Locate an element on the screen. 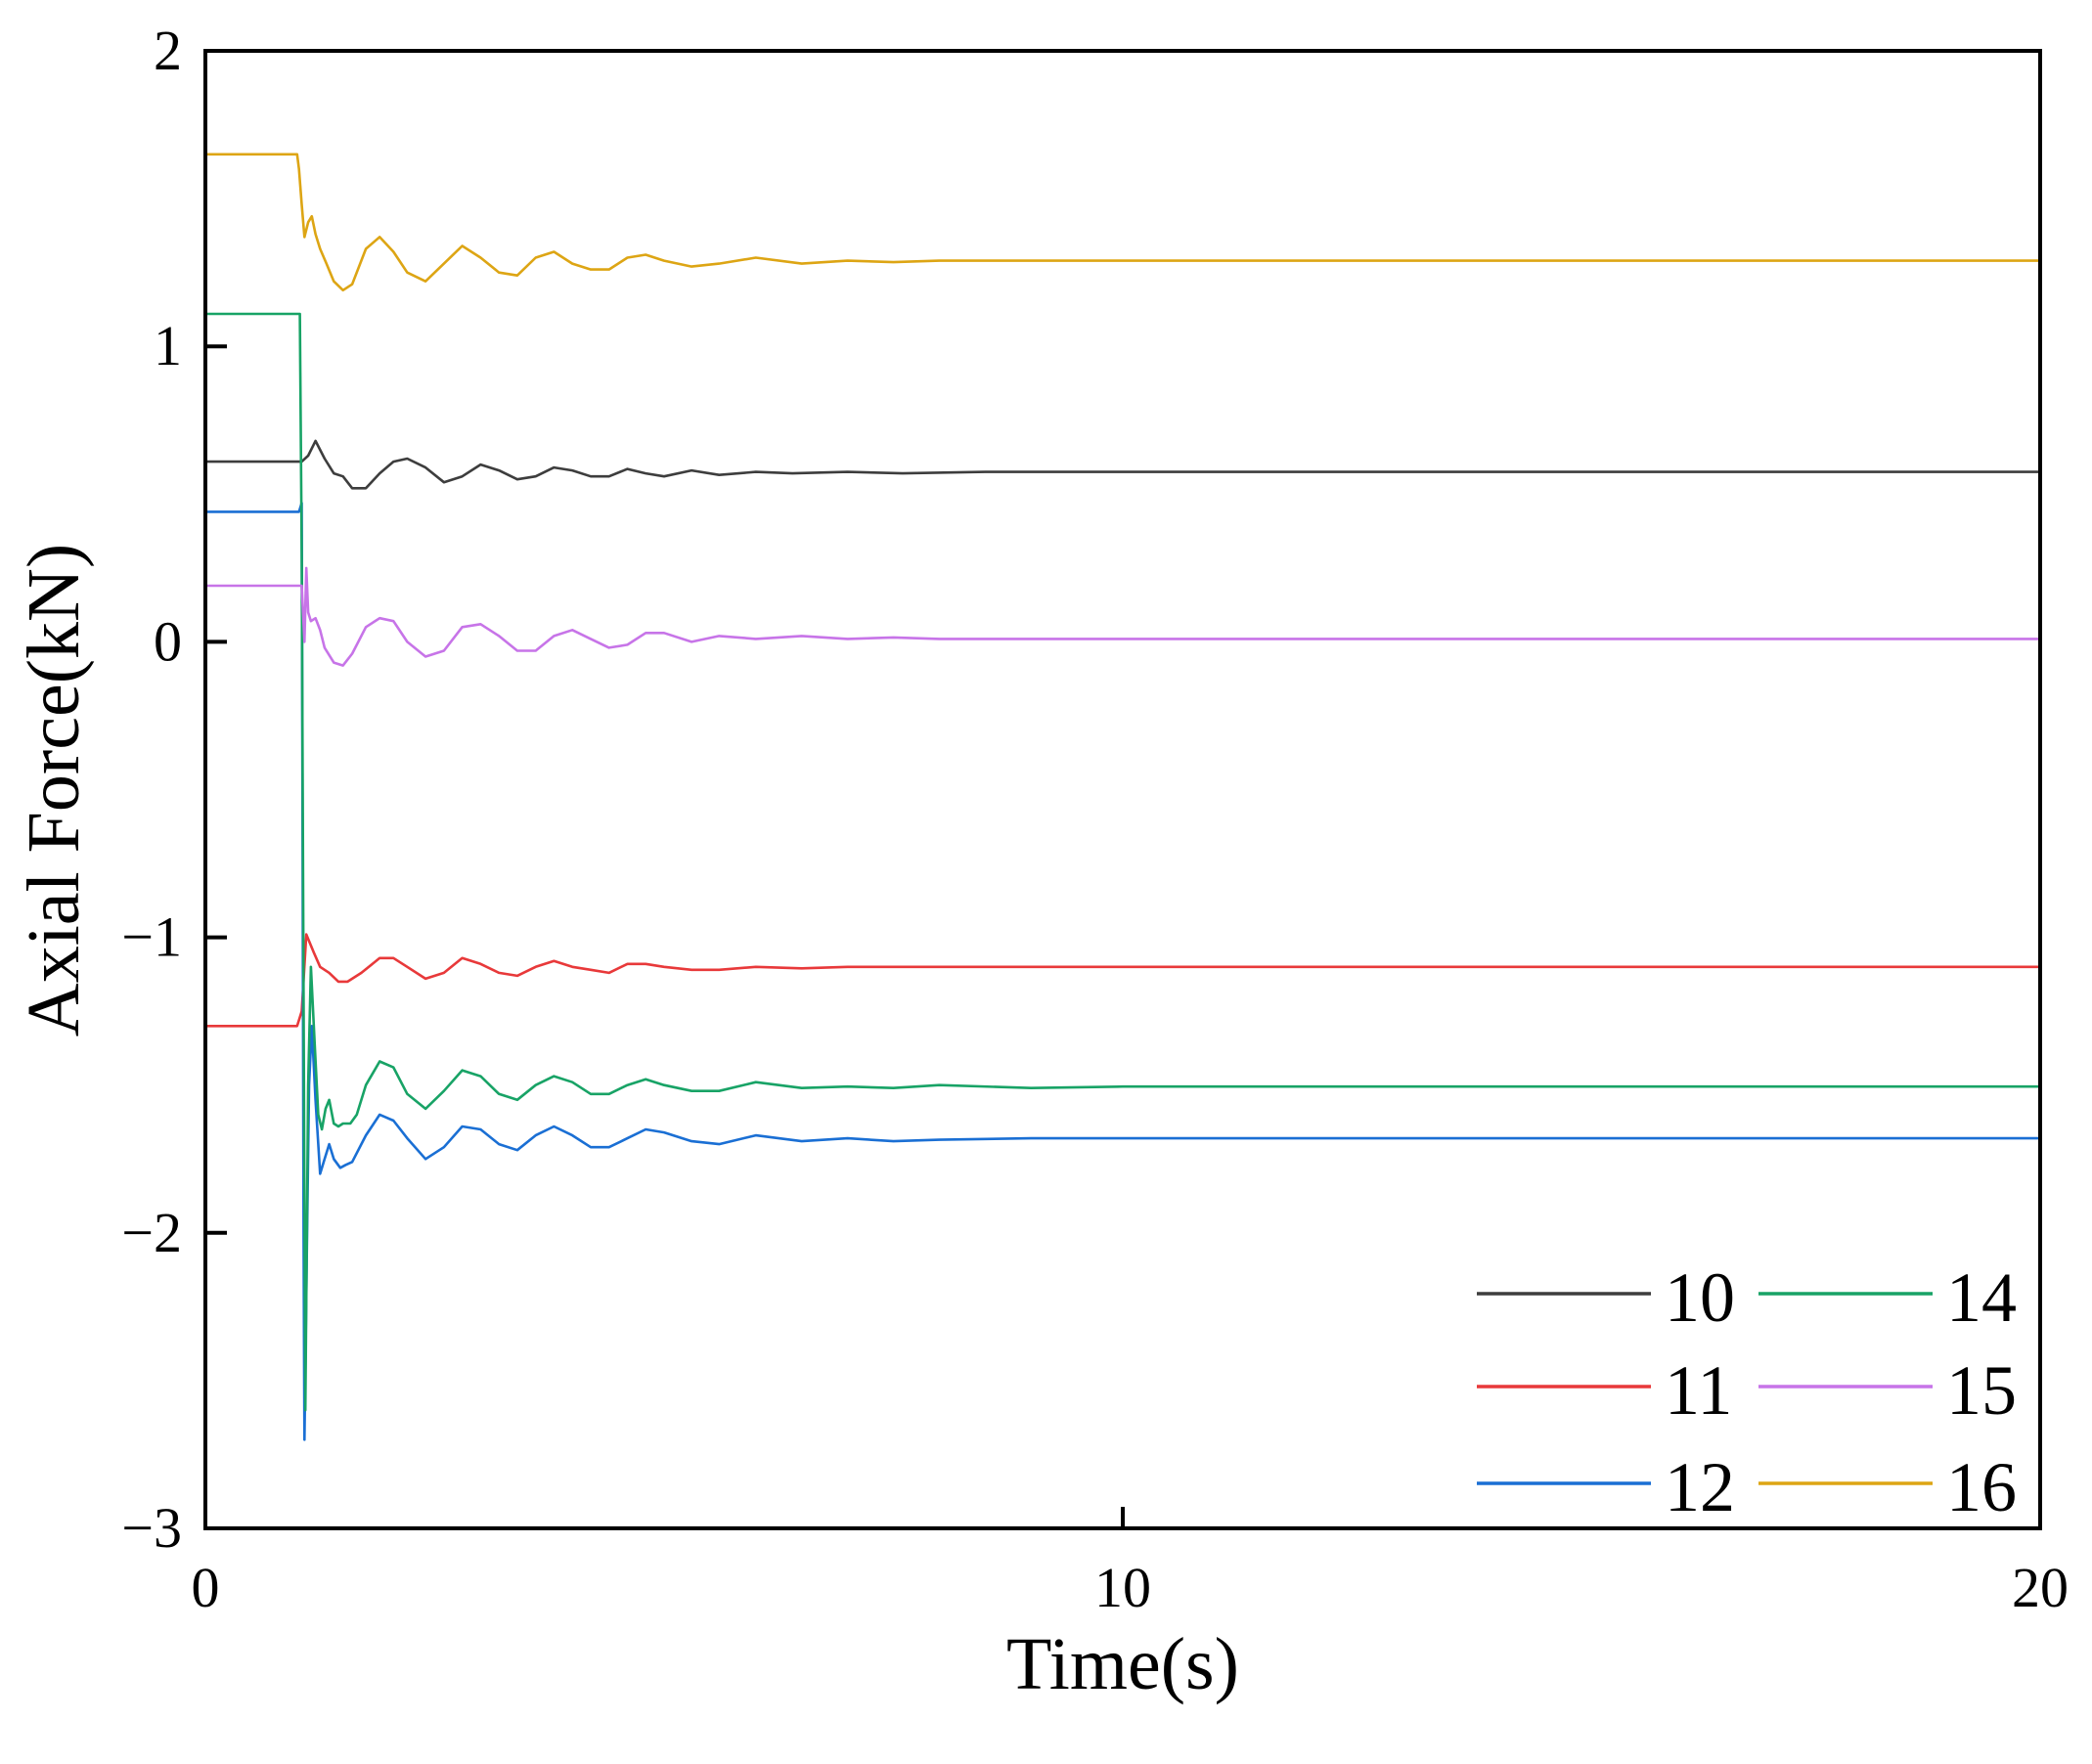  legend: 10 11 12 14 15 16 is located at coordinates (1747, 1392).